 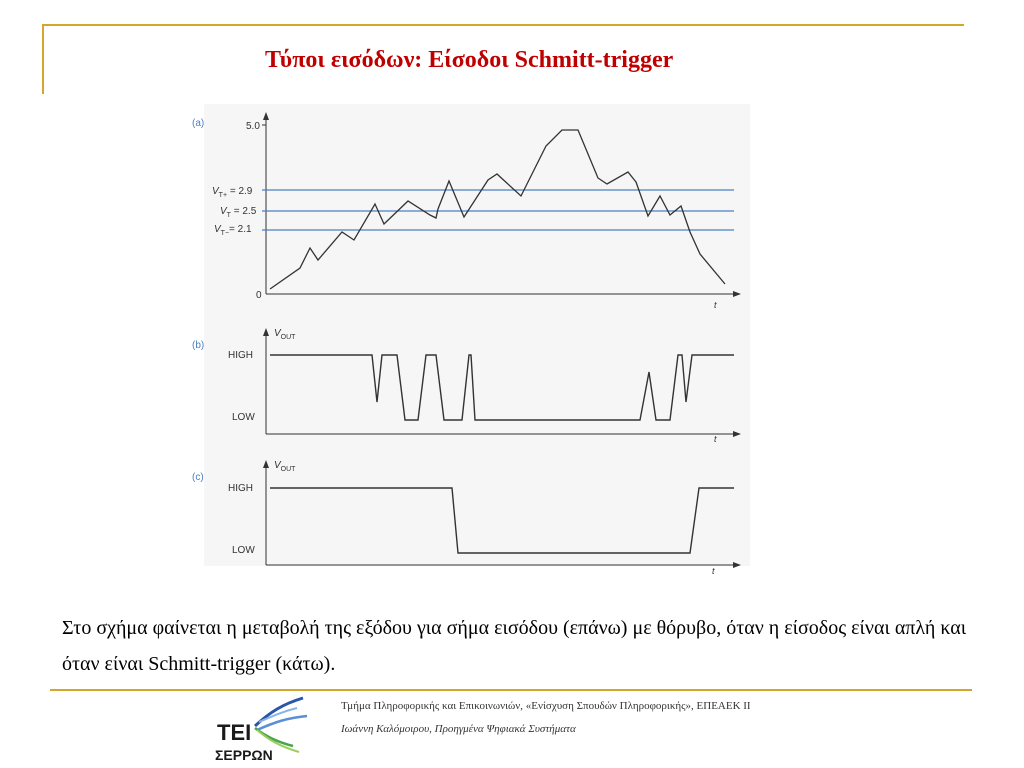 What do you see at coordinates (737, 434) in the screenshot?
I see `panel-b-x-arrow` at bounding box center [737, 434].